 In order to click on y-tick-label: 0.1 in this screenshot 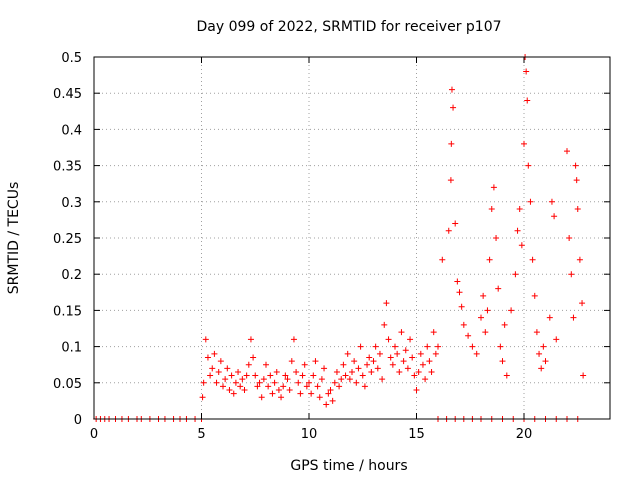, I will do `click(71, 348)`.